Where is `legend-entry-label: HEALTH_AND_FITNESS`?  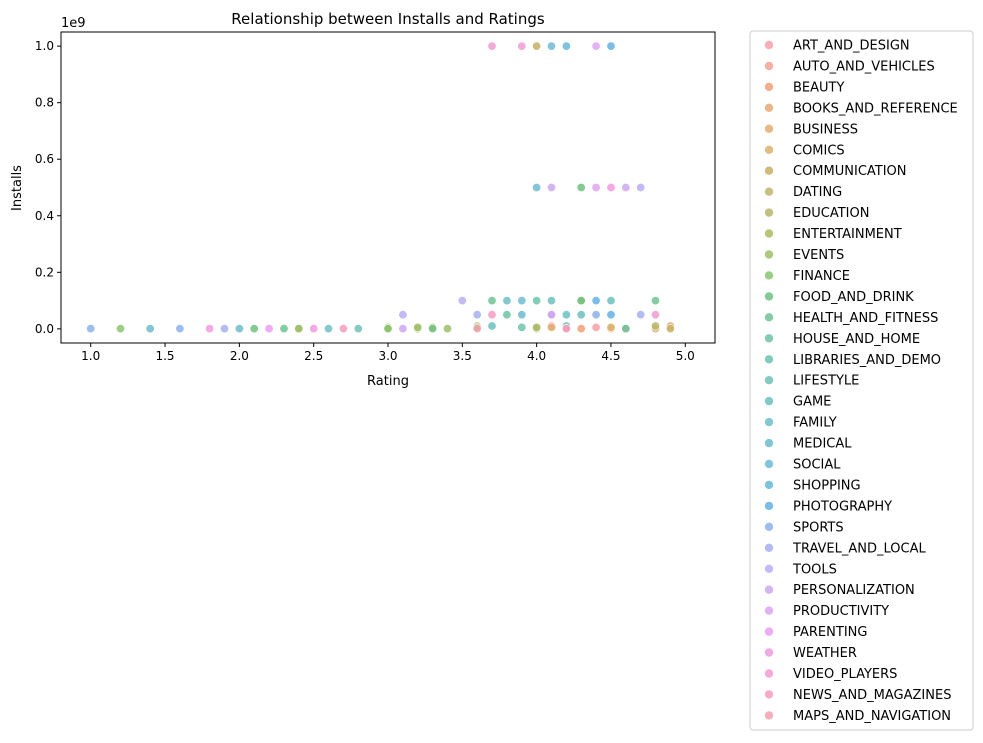 legend-entry-label: HEALTH_AND_FITNESS is located at coordinates (865, 318).